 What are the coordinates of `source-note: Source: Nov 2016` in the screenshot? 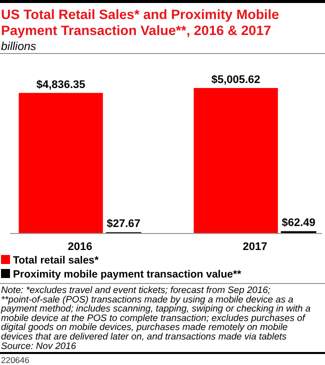 It's located at (39, 345).